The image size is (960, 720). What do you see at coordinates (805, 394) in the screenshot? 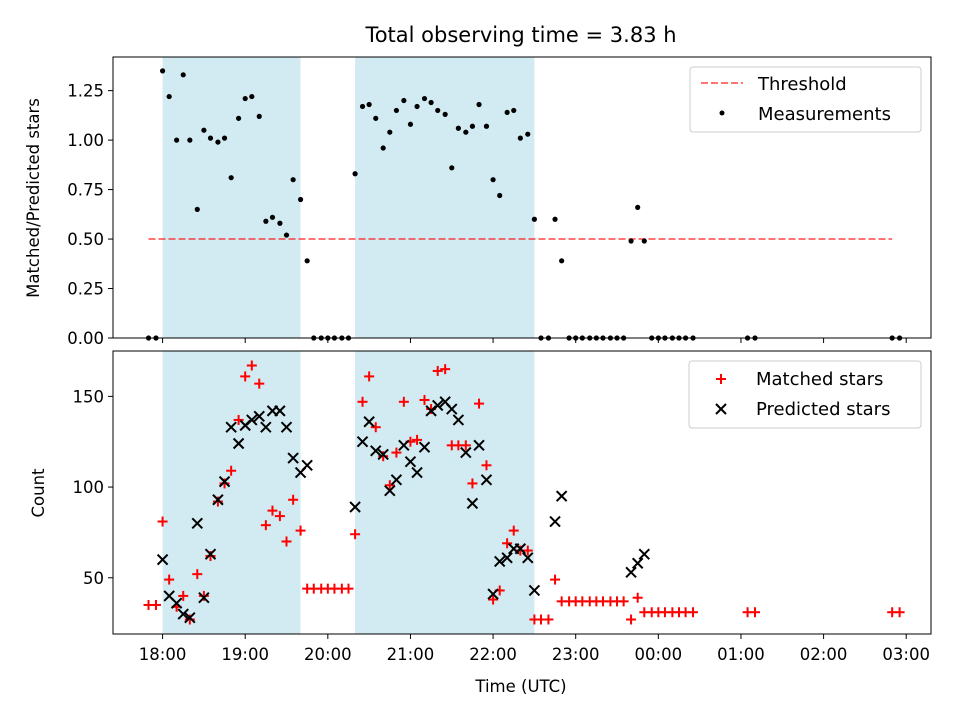
I see `bottom-legend-frame` at bounding box center [805, 394].